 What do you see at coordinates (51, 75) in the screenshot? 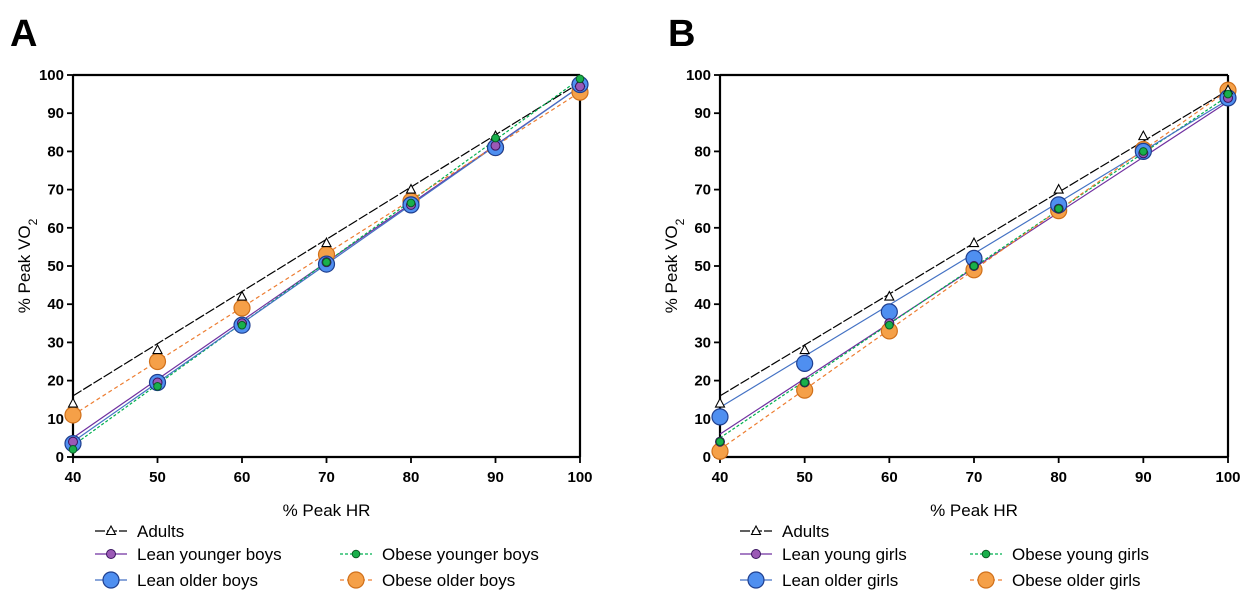
I see `y-tick-label: 100` at bounding box center [51, 75].